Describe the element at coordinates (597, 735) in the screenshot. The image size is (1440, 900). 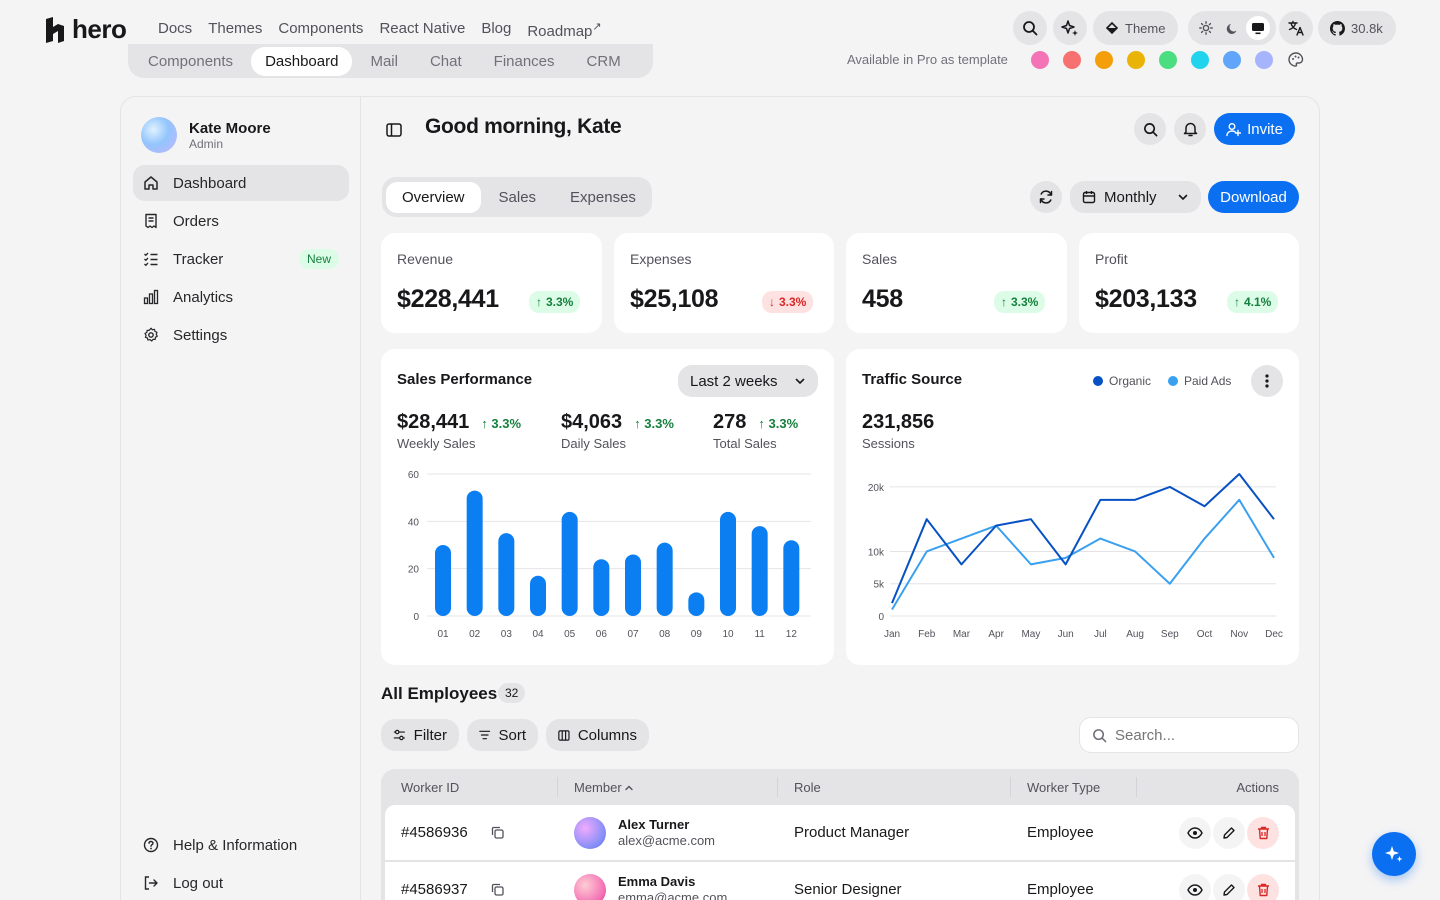
I see `columns-button: Columns` at that location.